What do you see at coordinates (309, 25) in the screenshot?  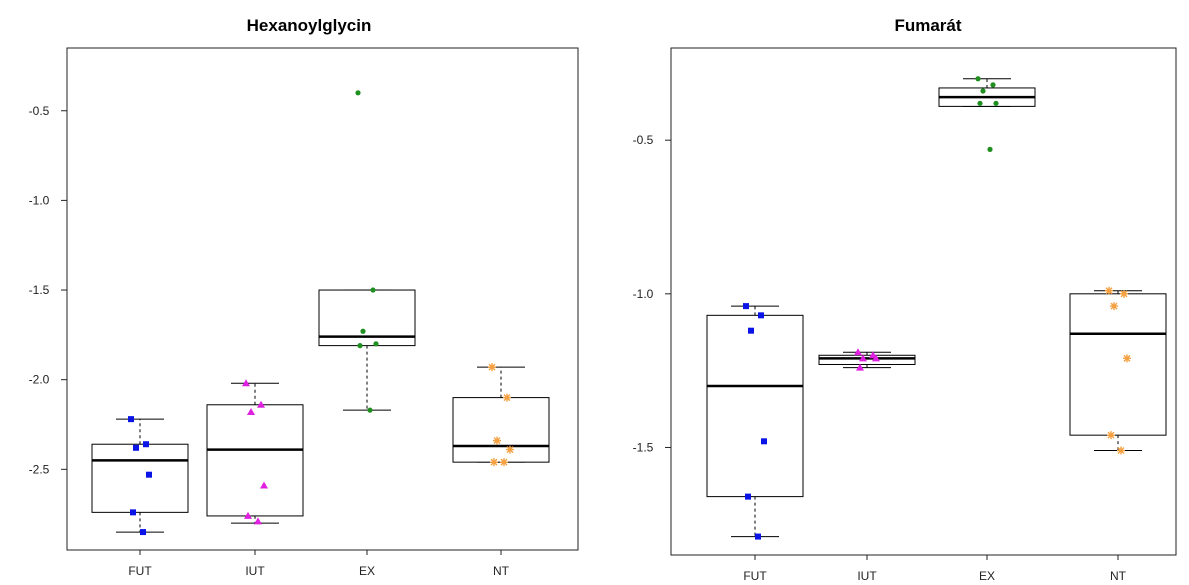 I see `chart-title: Hexanoylglycin` at bounding box center [309, 25].